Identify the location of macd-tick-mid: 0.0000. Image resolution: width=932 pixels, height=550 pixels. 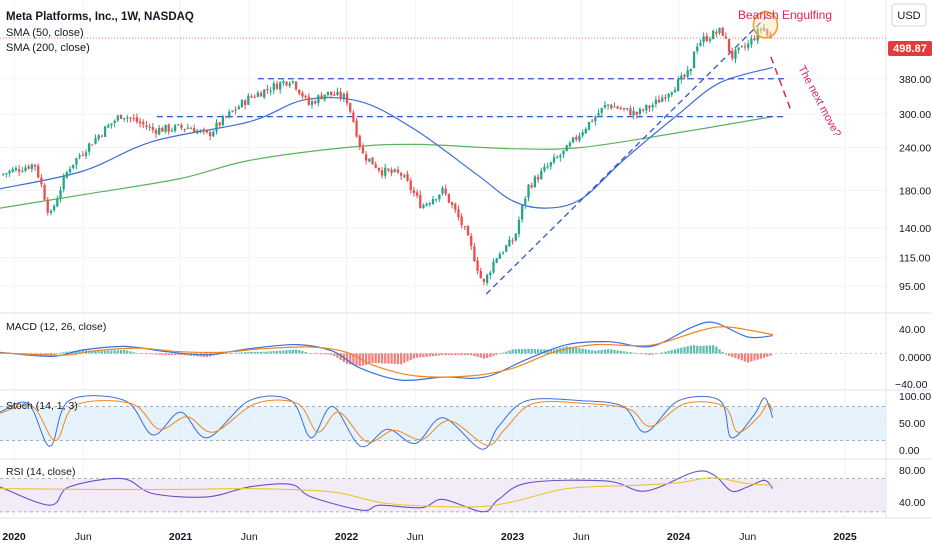
(915, 358).